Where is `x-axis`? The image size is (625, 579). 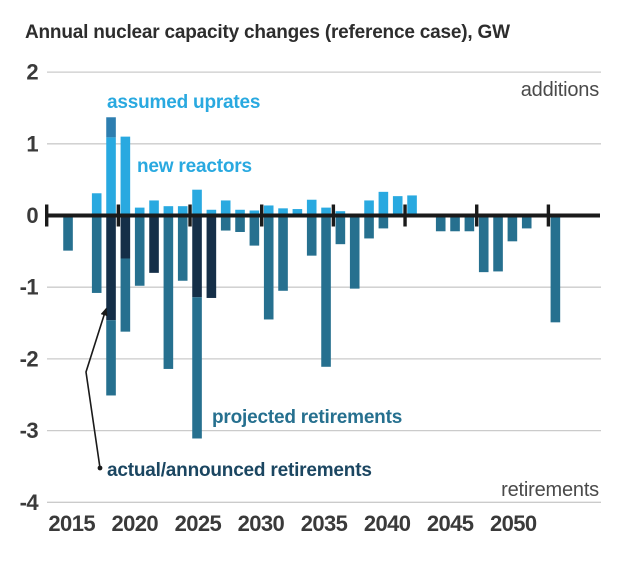
x-axis is located at coordinates (322, 215).